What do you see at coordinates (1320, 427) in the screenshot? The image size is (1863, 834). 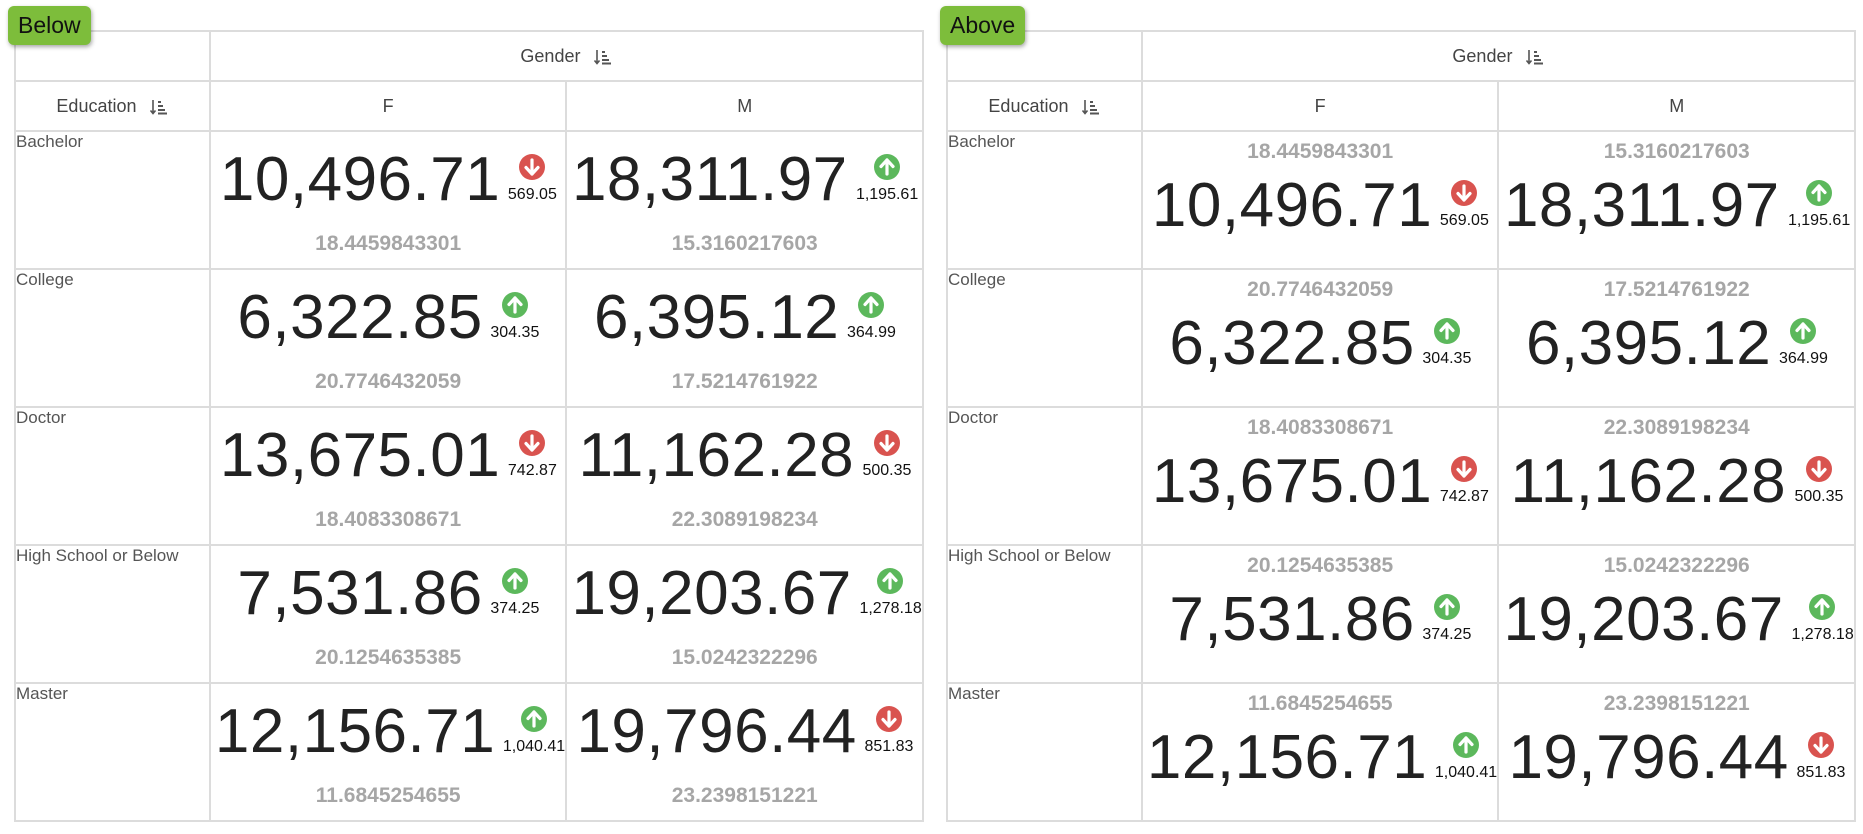 I see `secondary-value: 18.4083308671` at bounding box center [1320, 427].